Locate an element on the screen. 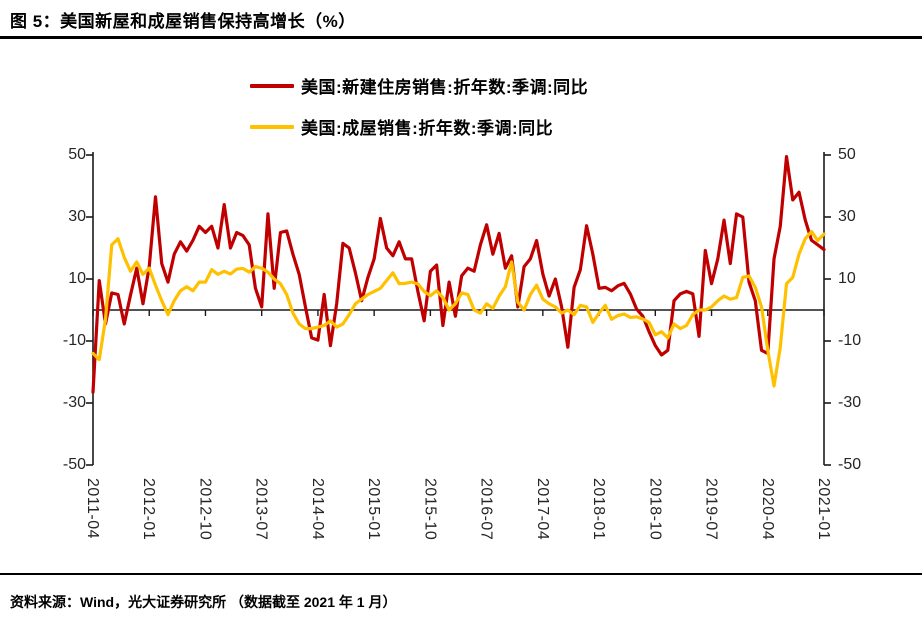 The image size is (922, 624). x-axis-tick-label: 2021-01 is located at coordinates (823, 509).